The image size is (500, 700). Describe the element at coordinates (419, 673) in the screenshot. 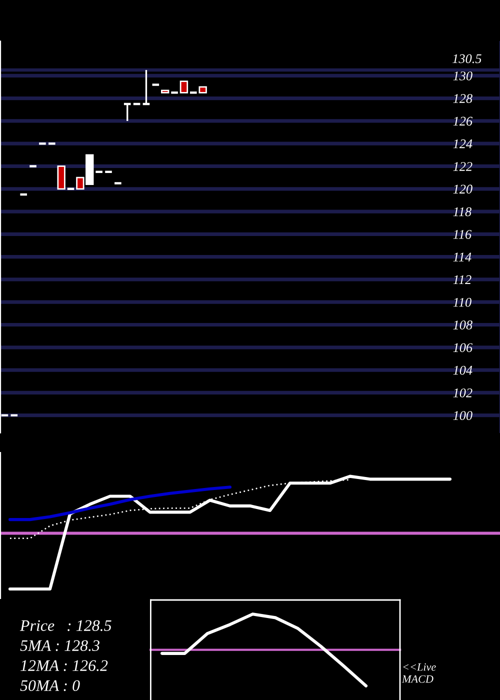

I see `text: <<Live MACD` at that location.